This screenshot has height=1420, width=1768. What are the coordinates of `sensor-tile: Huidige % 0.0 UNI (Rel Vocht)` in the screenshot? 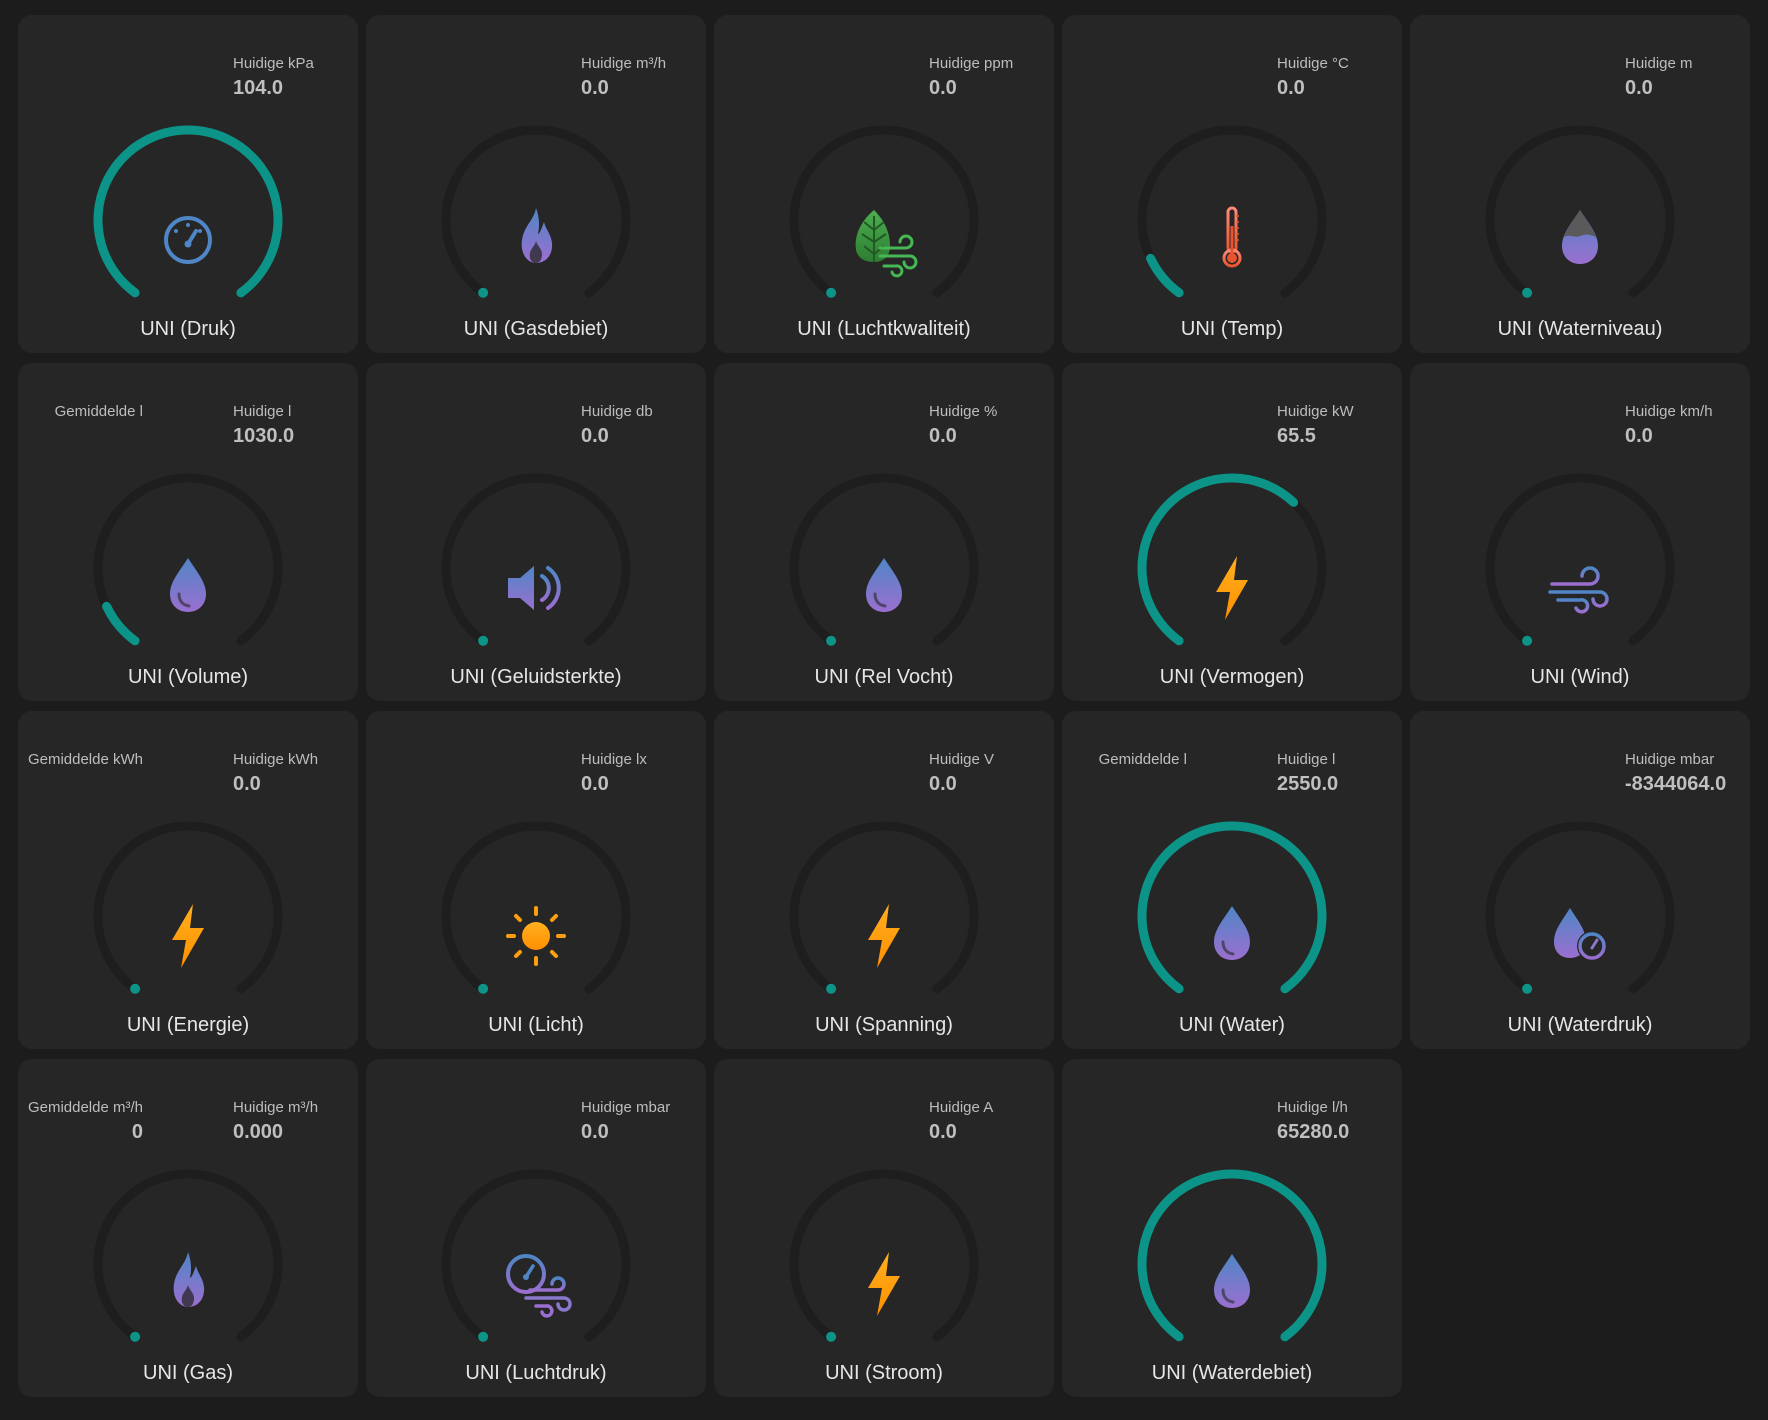 It's located at (884, 532).